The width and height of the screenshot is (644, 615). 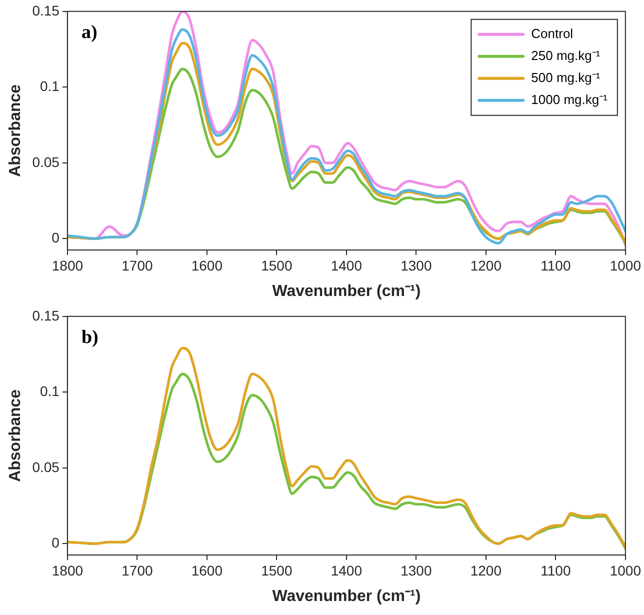 What do you see at coordinates (552, 33) in the screenshot?
I see `legend-label: Control` at bounding box center [552, 33].